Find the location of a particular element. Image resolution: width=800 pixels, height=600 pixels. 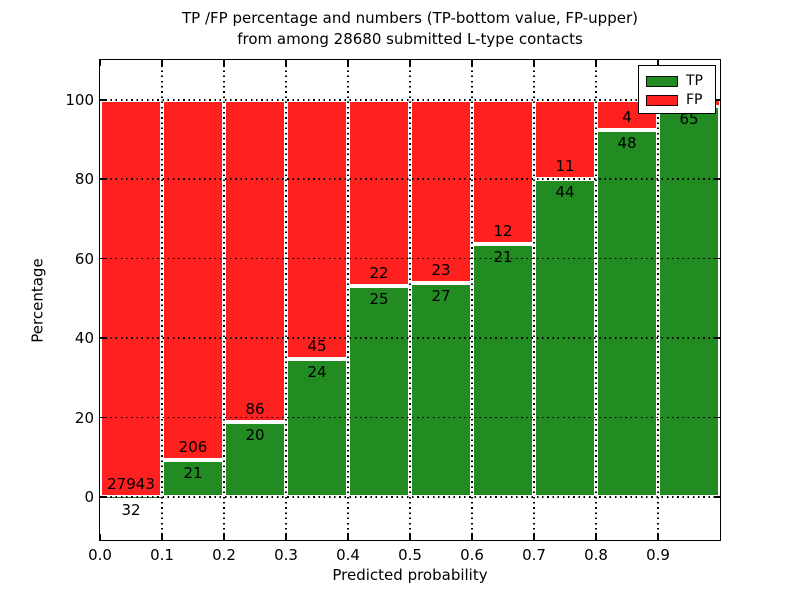

x-tick-label: 0.3 is located at coordinates (286, 555).